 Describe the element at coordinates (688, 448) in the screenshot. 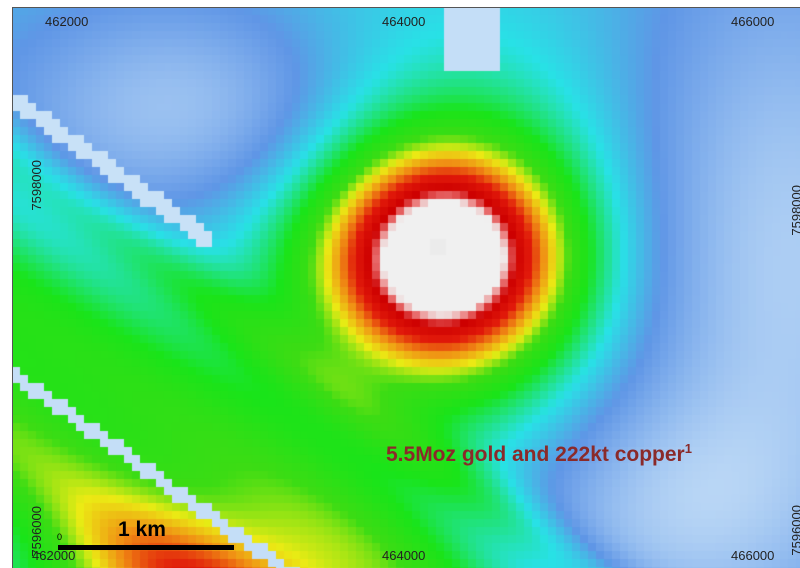

I see `annotation-footnote: 1` at that location.